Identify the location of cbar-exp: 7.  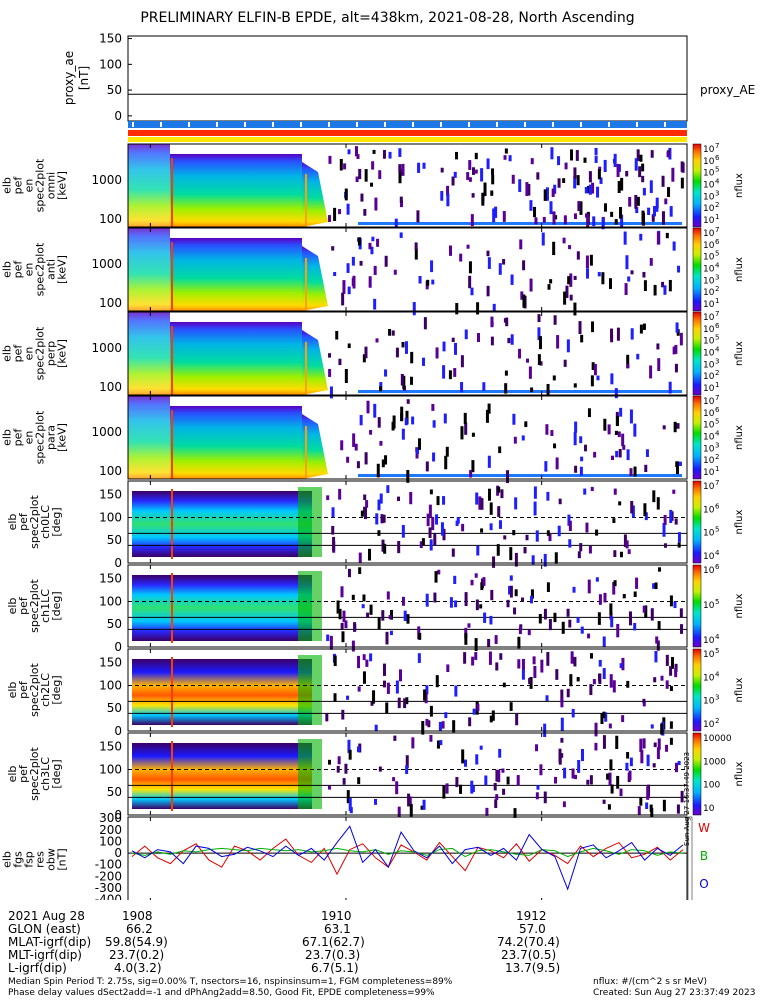
(717, 230).